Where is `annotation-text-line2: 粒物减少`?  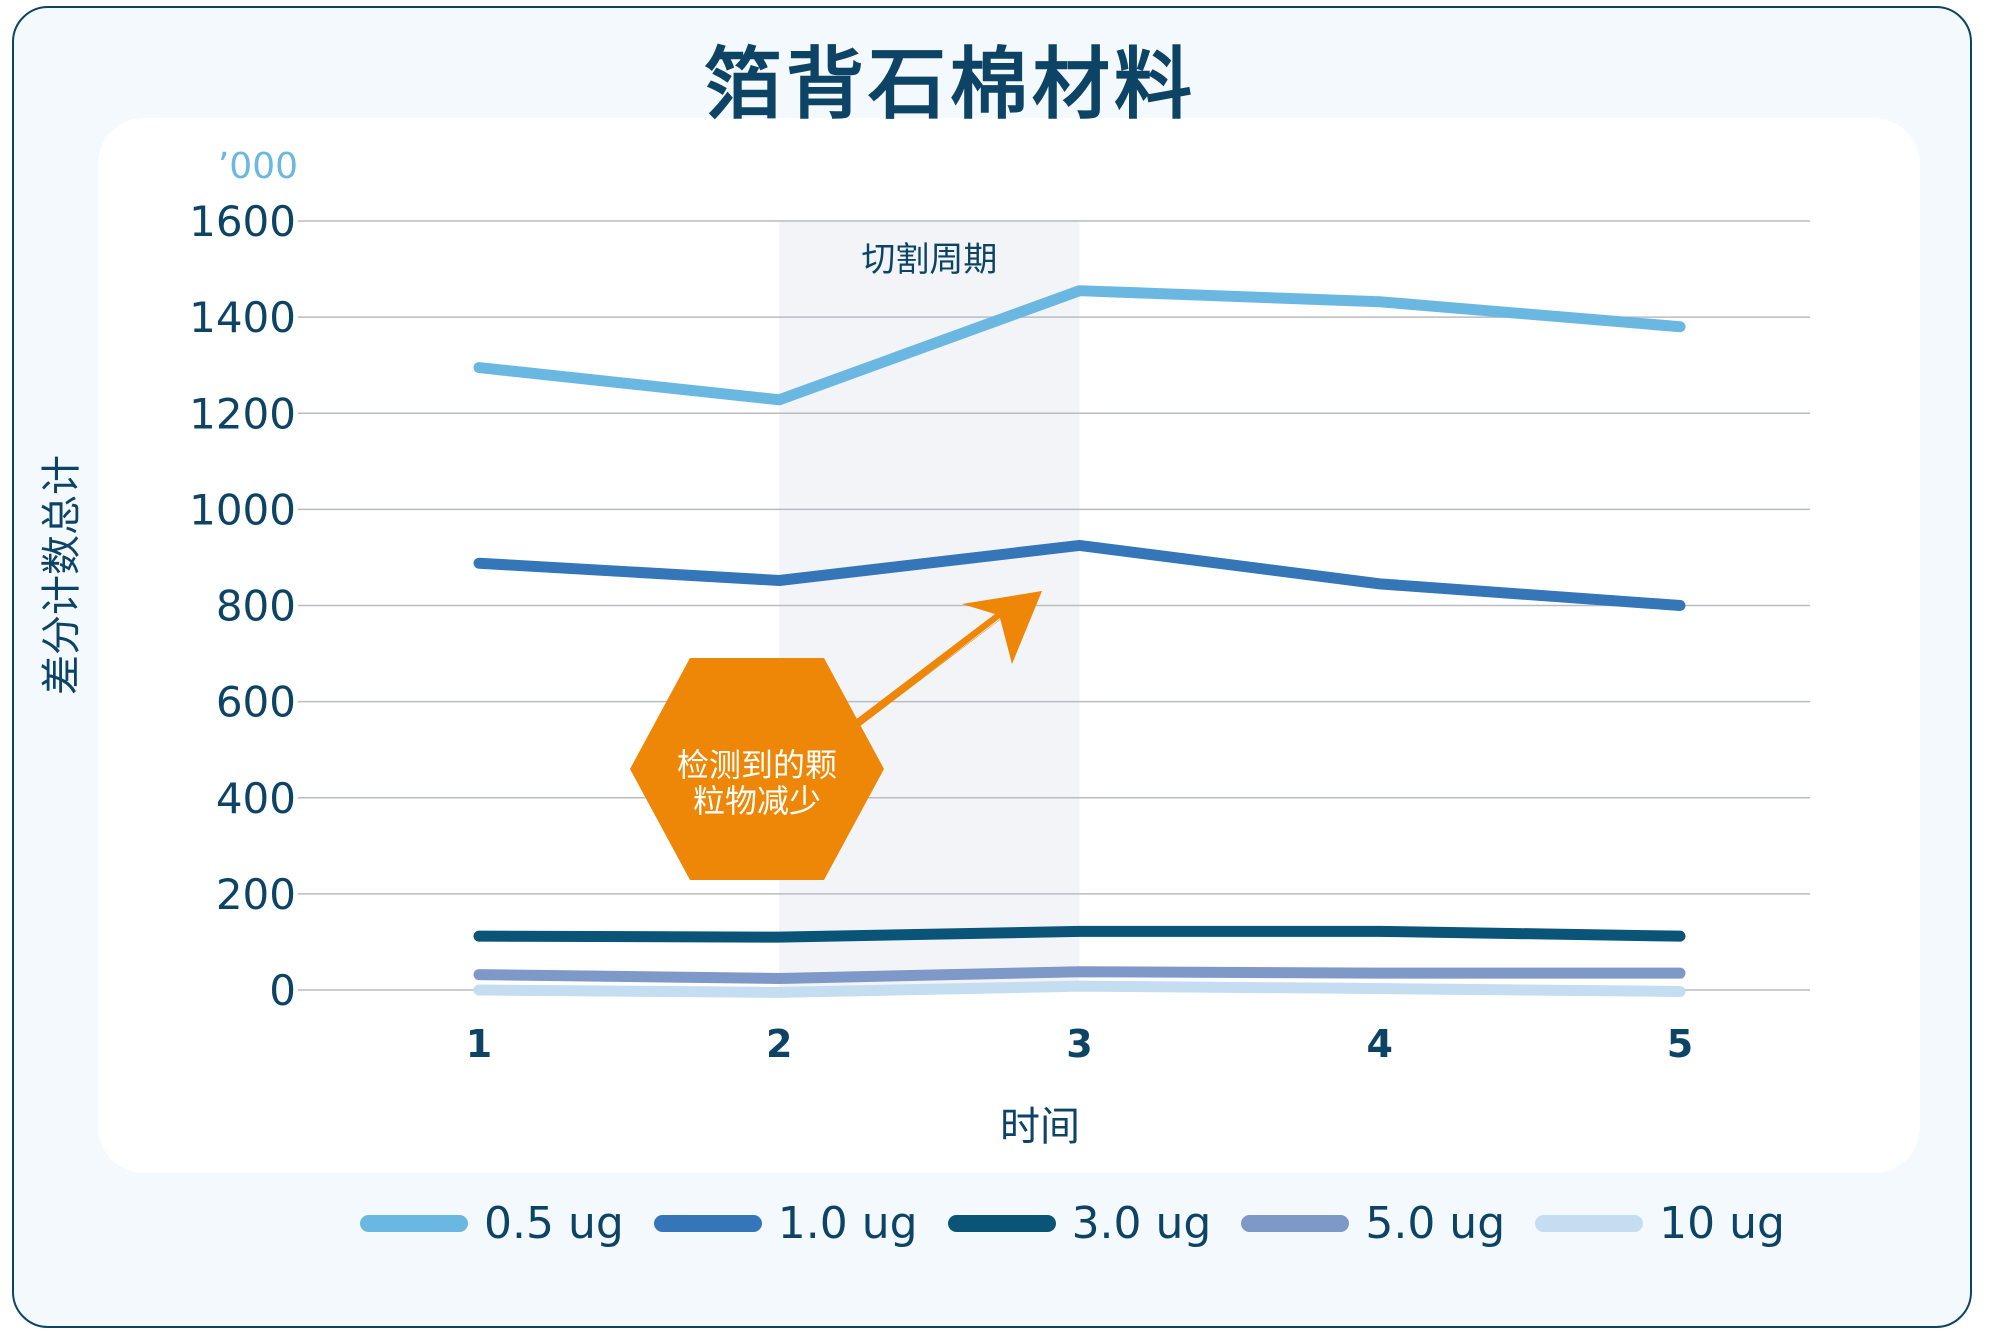 annotation-text-line2: 粒物减少 is located at coordinates (757, 801).